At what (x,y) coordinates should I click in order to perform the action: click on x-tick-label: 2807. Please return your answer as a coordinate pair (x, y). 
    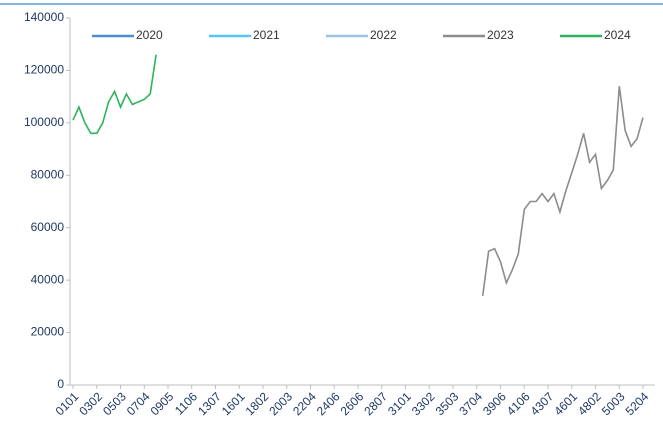
    Looking at the image, I should click on (375, 403).